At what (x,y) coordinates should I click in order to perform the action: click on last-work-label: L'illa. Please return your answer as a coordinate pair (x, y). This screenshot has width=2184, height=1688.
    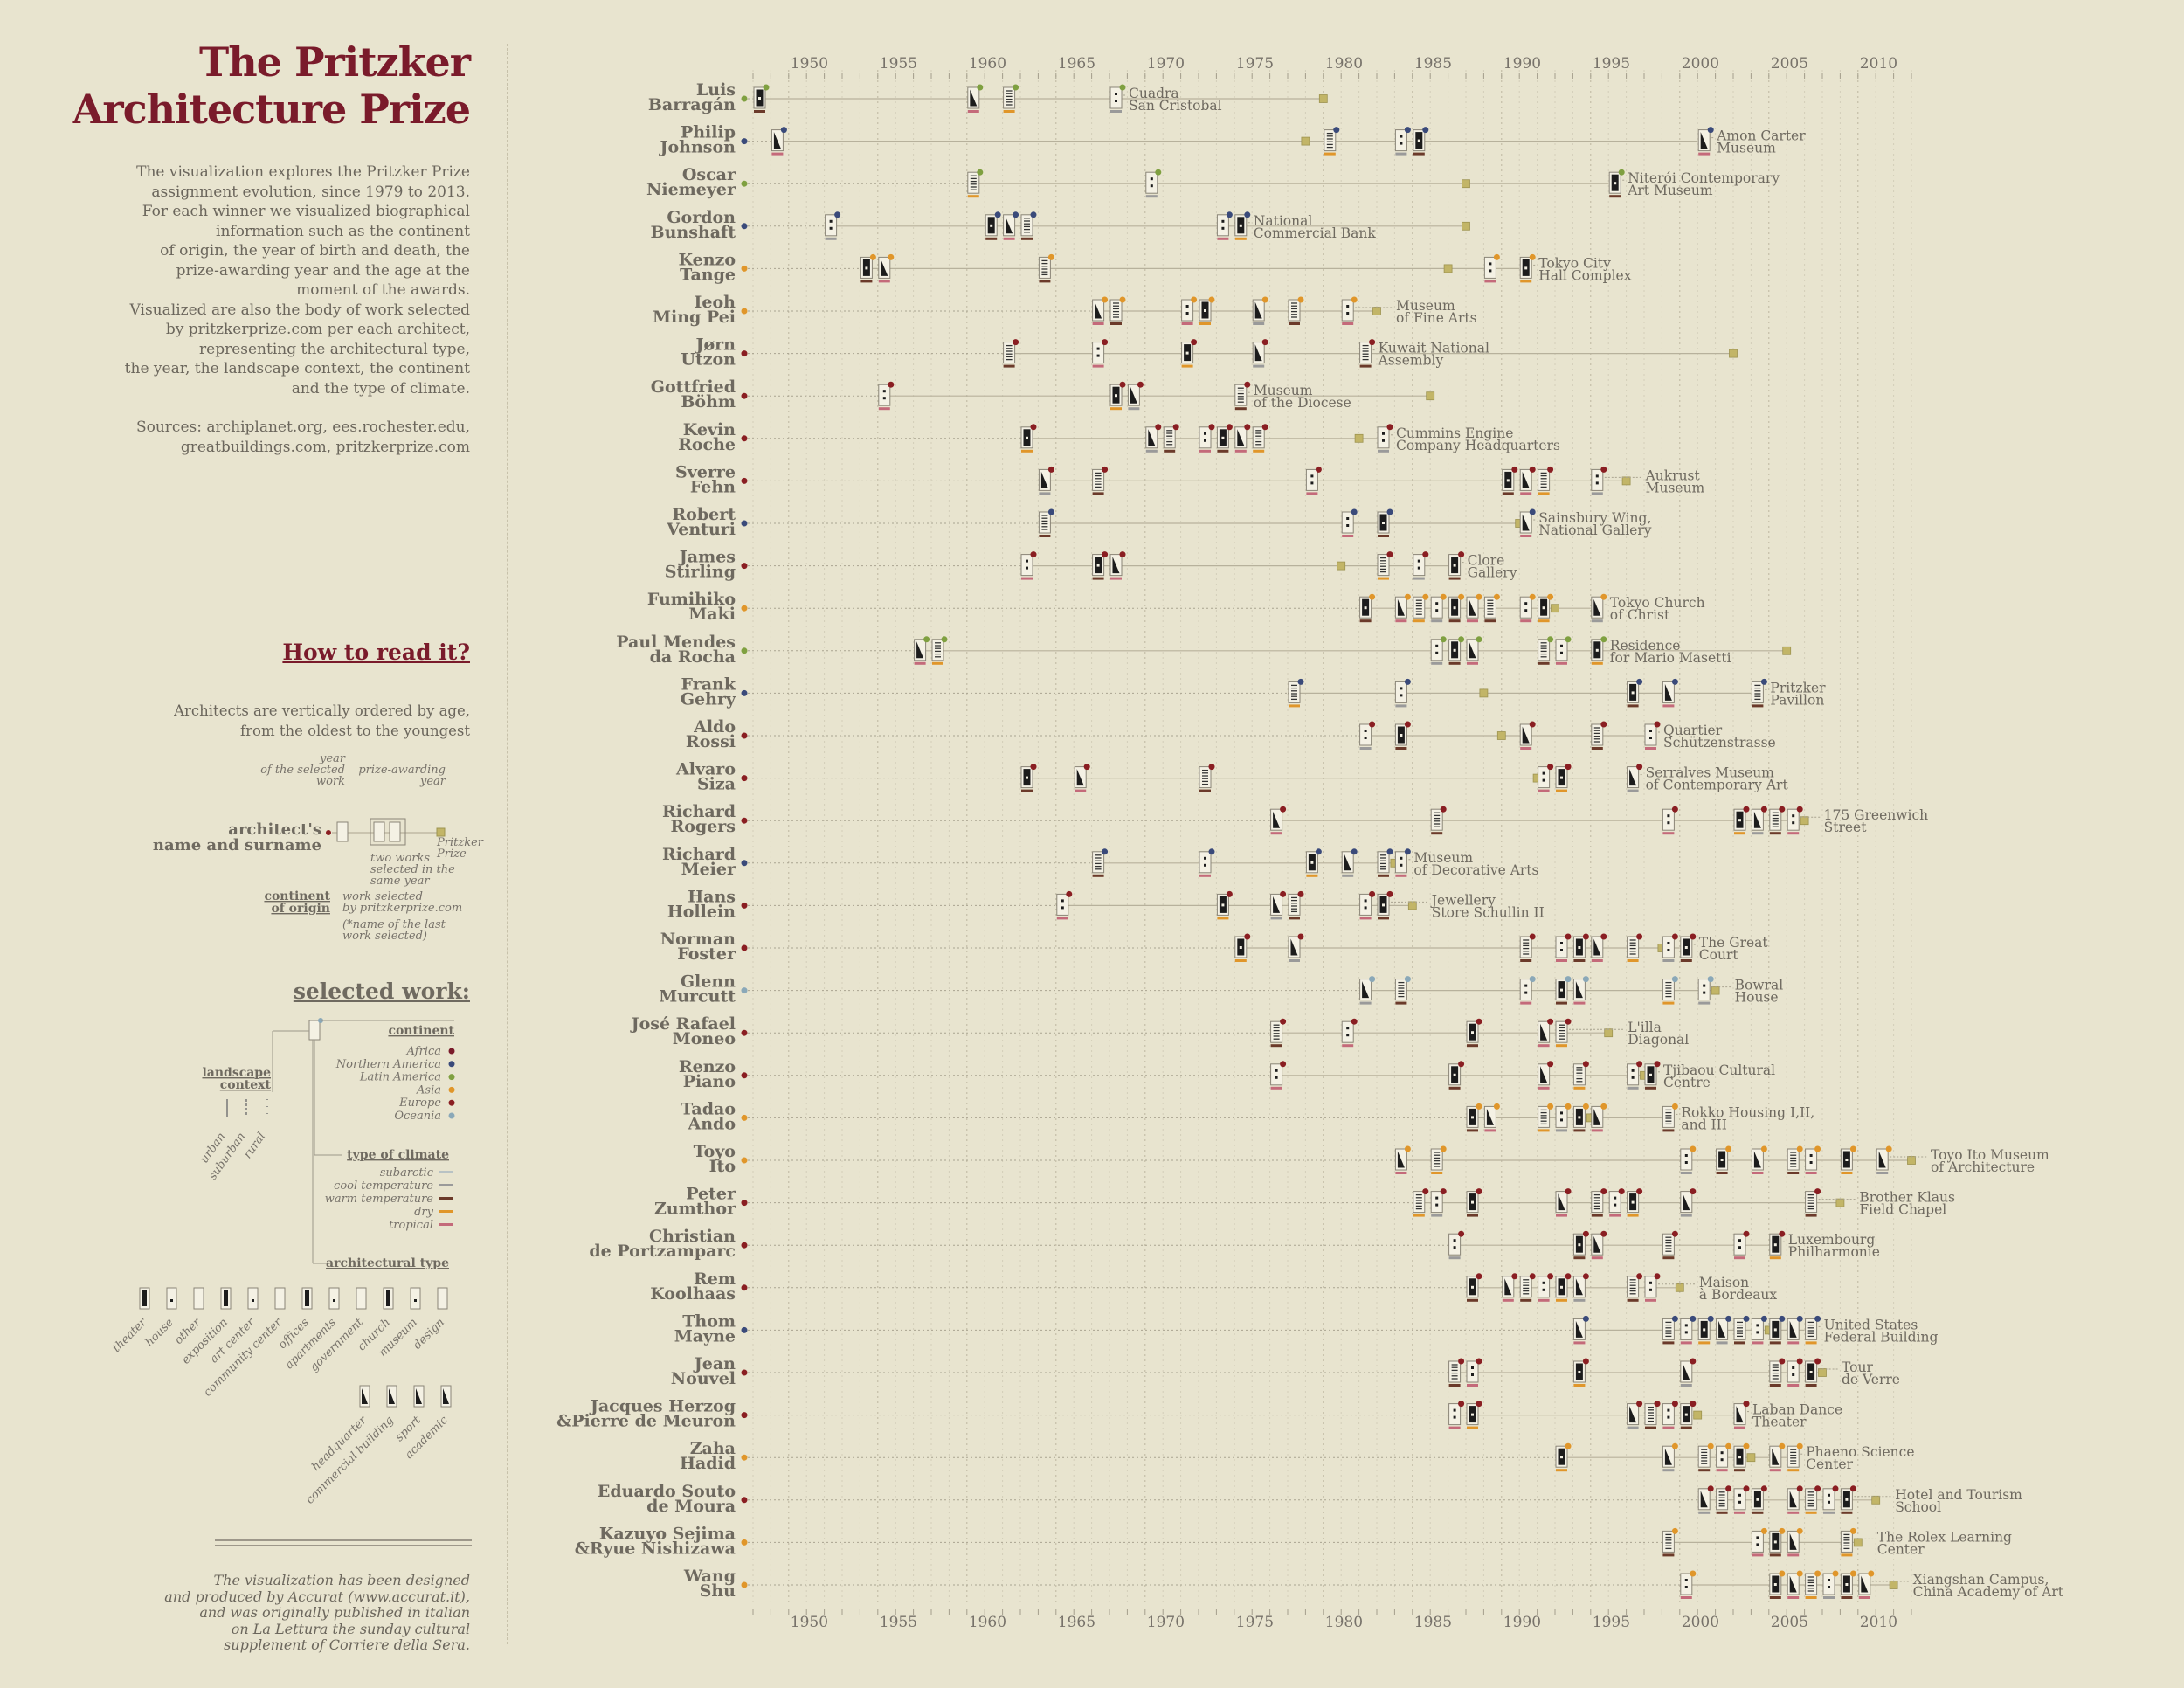
    Looking at the image, I should click on (1645, 1027).